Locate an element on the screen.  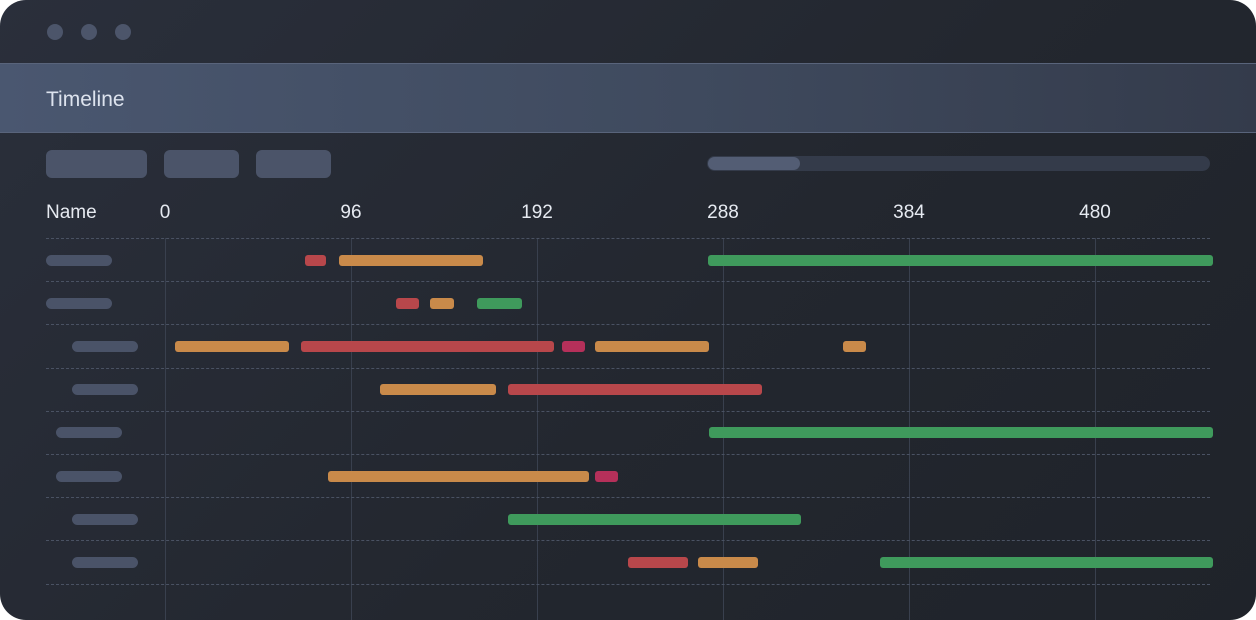
tick-label: 384 is located at coordinates (909, 212).